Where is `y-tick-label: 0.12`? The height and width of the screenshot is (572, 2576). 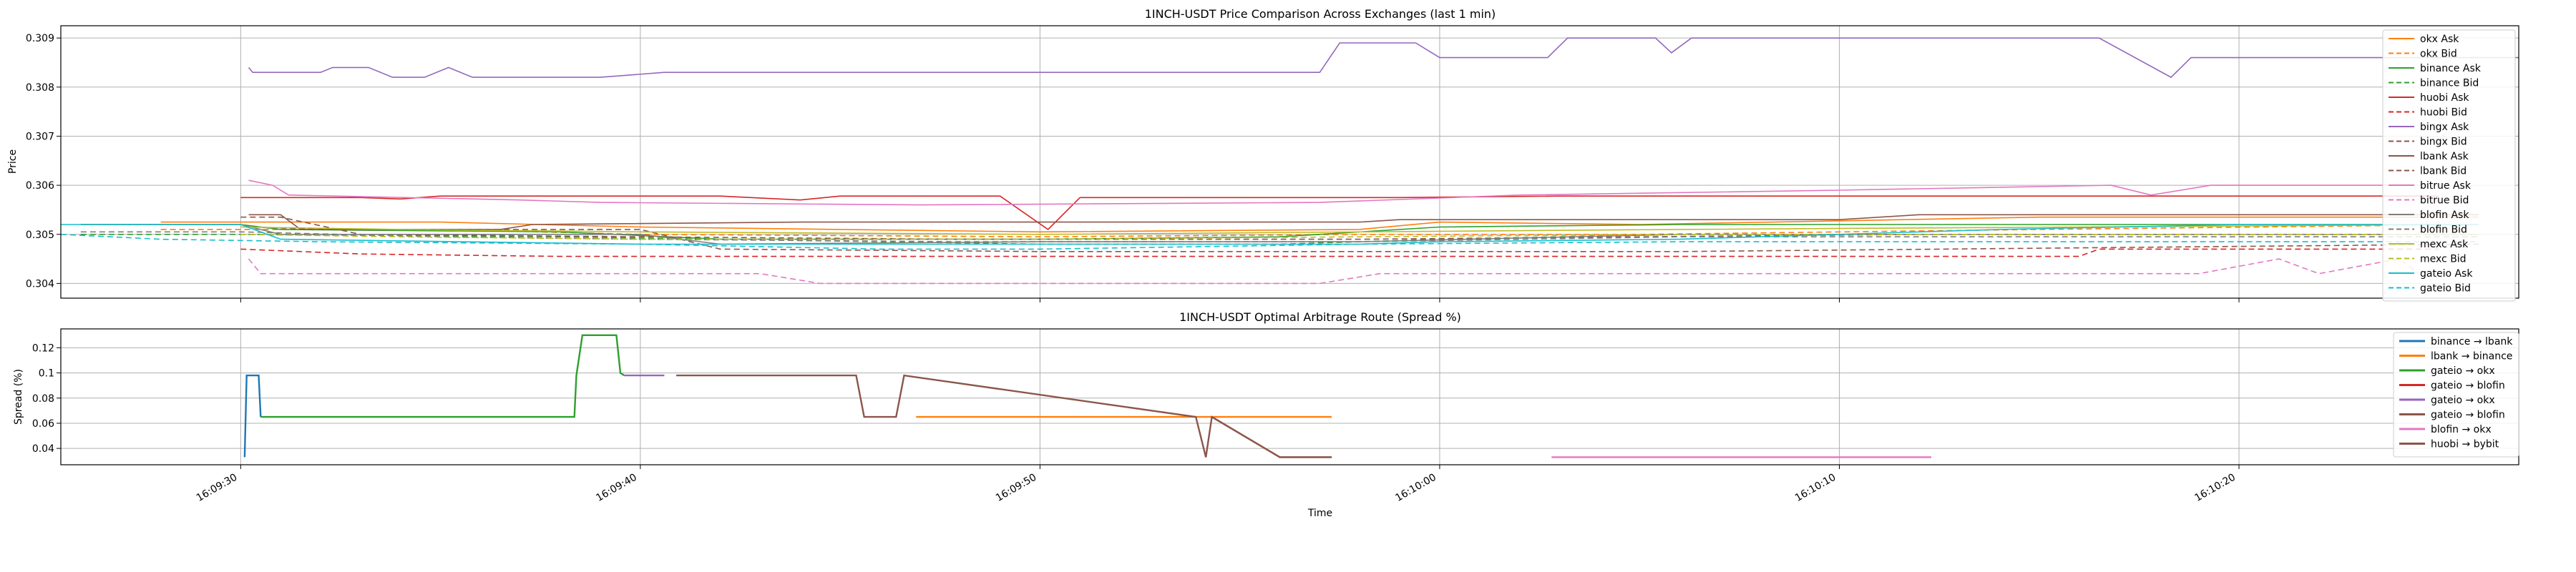 y-tick-label: 0.12 is located at coordinates (43, 348).